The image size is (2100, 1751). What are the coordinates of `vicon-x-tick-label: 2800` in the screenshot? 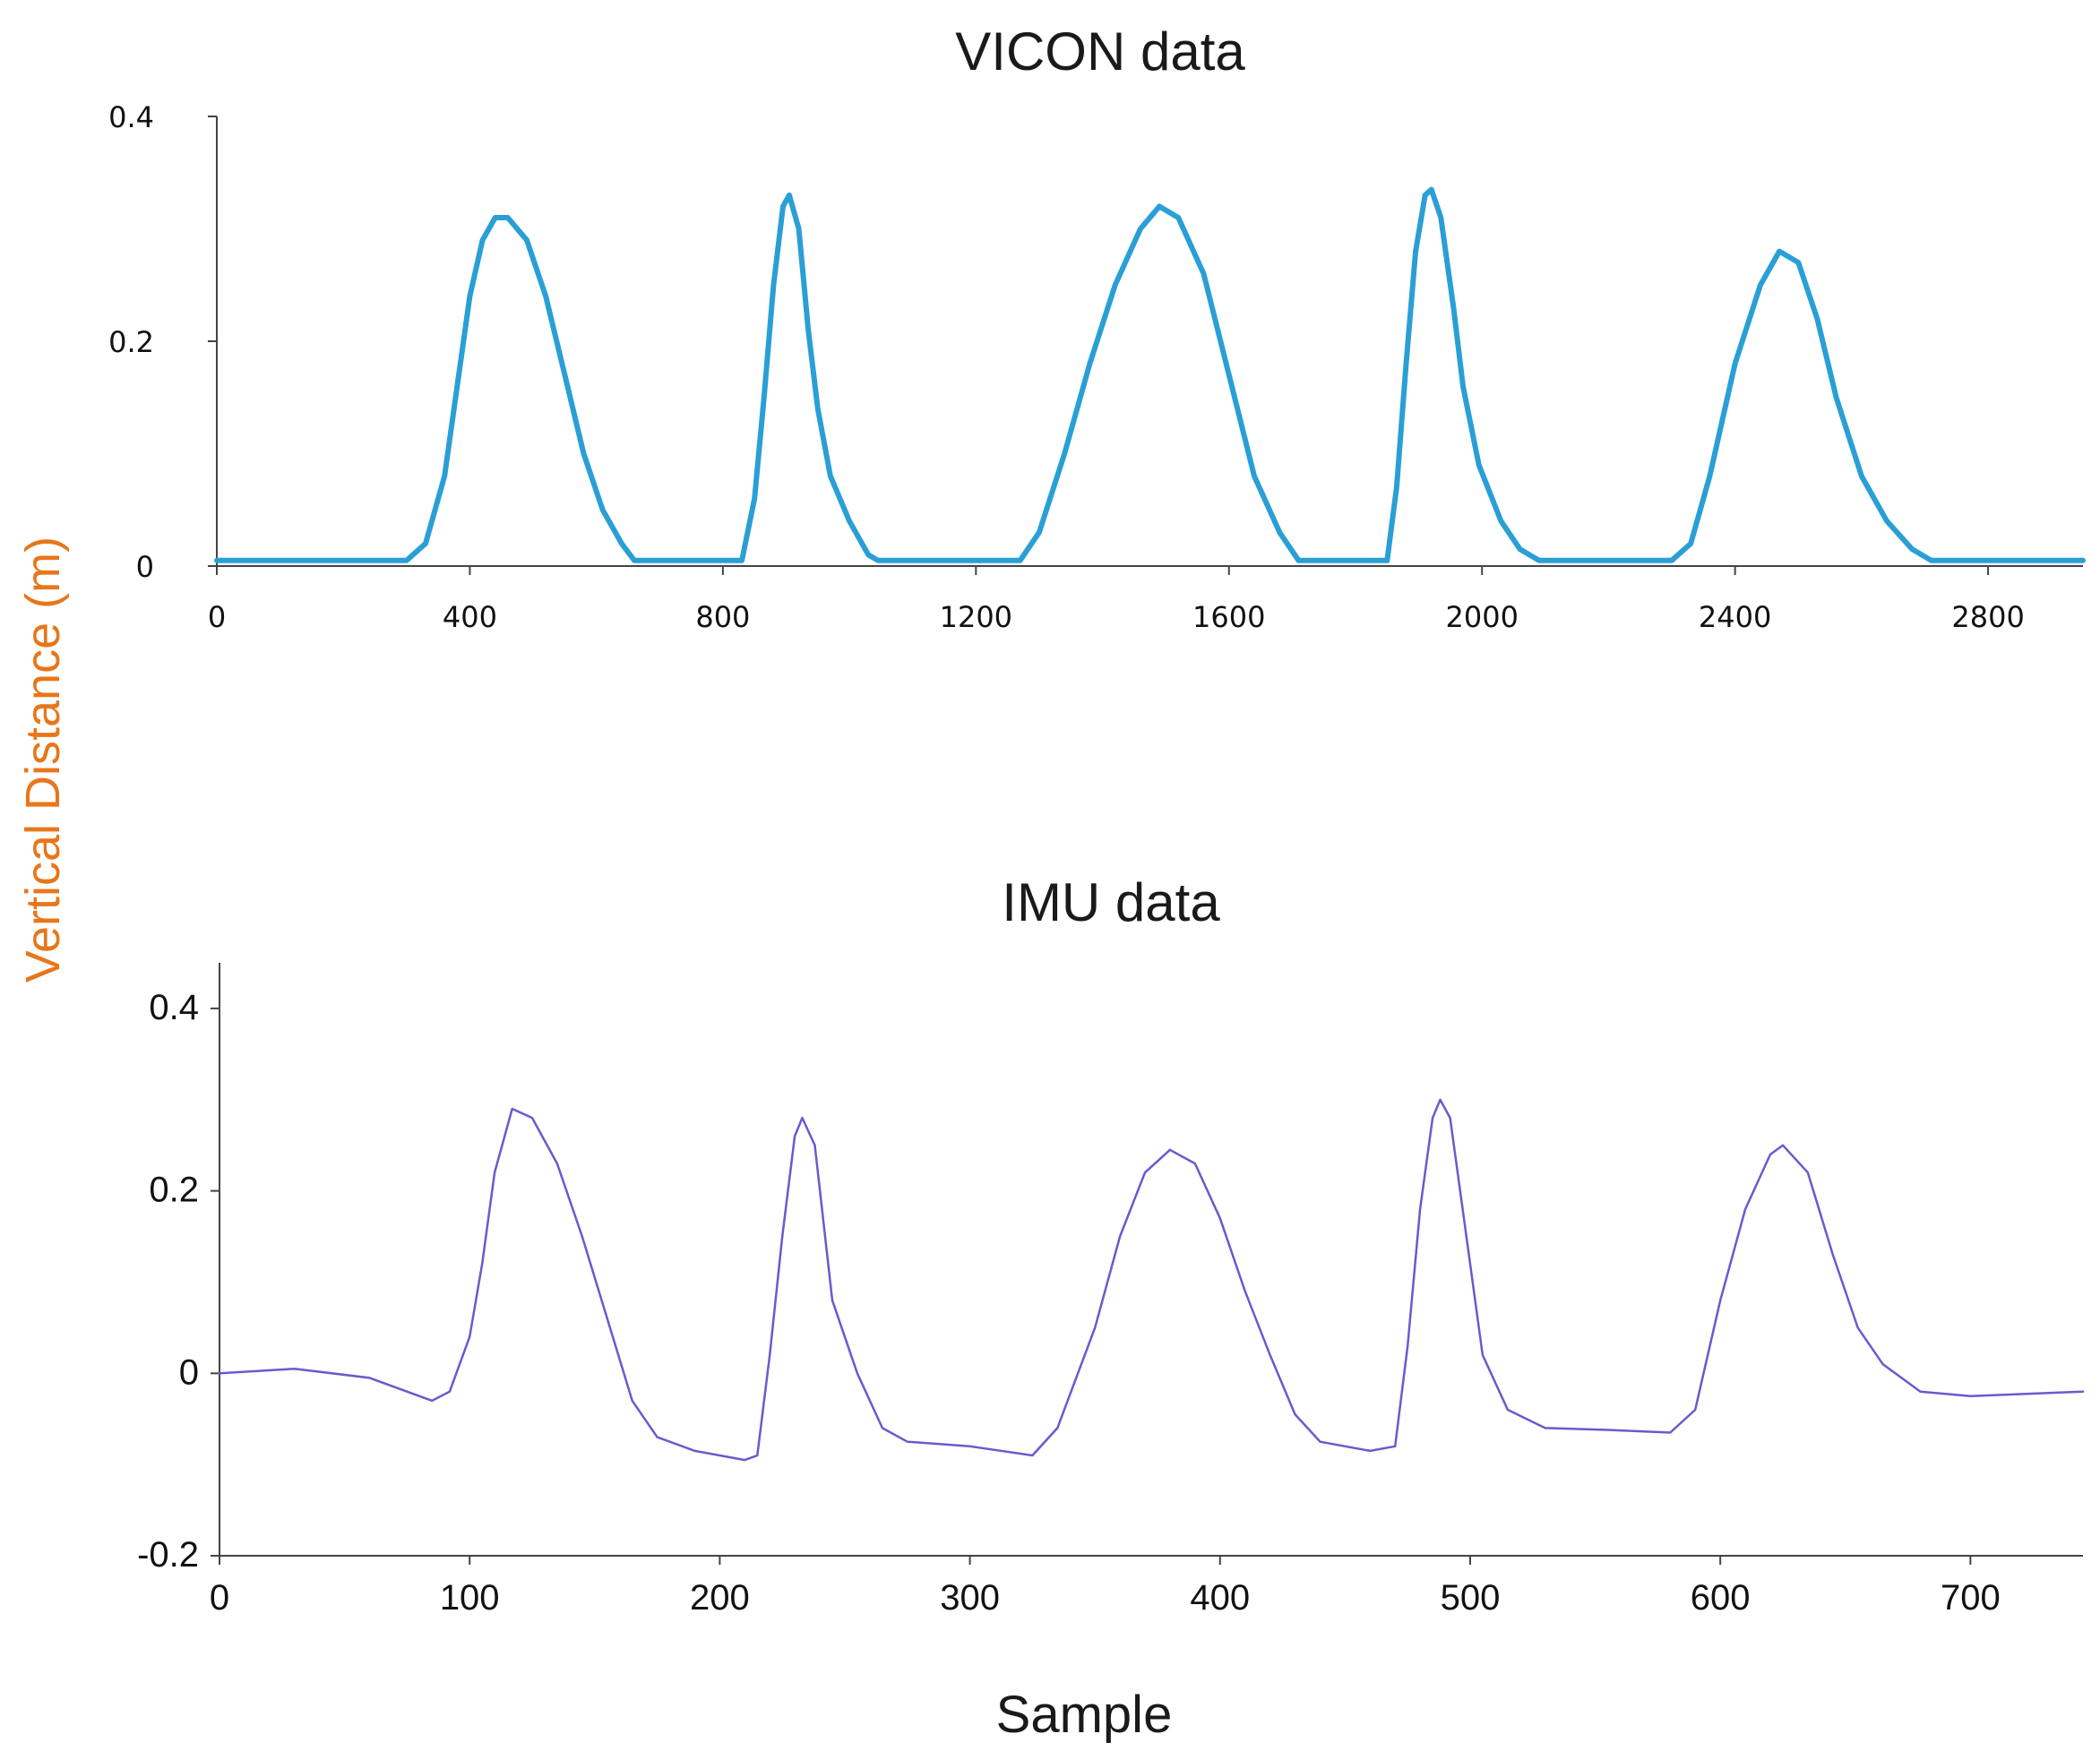 It's located at (1988, 617).